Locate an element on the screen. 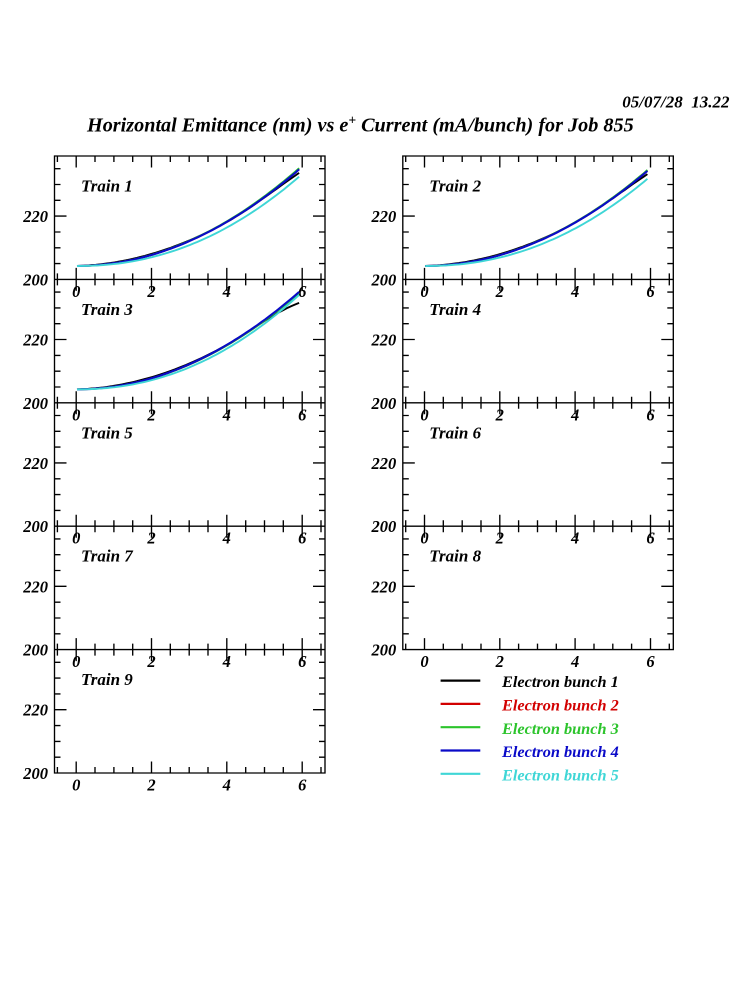 The height and width of the screenshot is (1000, 750). svg-text: Train 7 is located at coordinates (107, 556).